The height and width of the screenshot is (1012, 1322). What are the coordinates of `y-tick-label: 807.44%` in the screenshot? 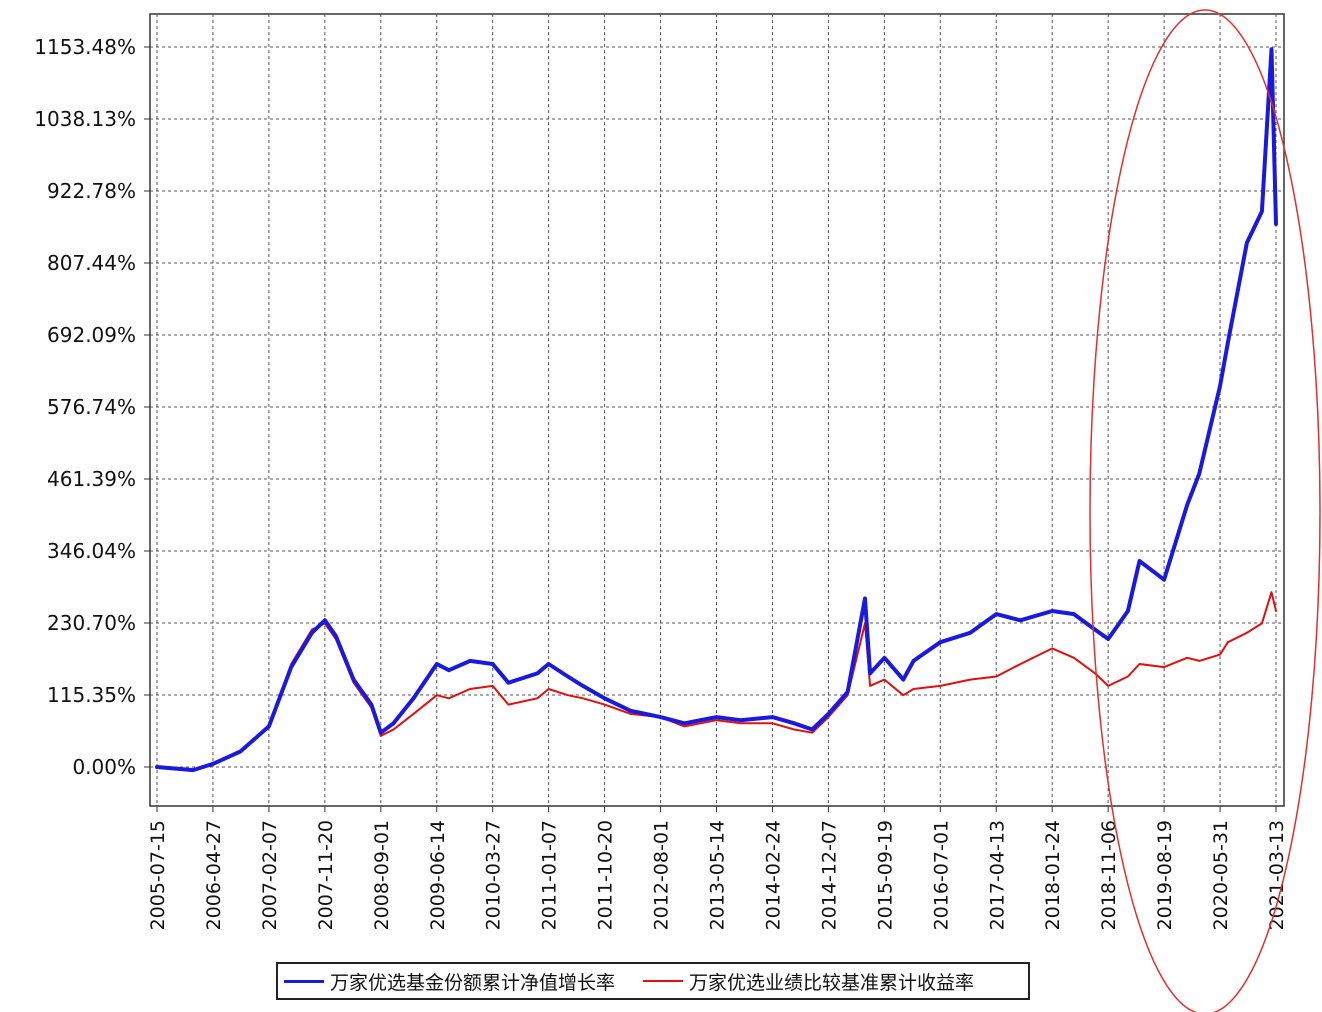 It's located at (91, 263).